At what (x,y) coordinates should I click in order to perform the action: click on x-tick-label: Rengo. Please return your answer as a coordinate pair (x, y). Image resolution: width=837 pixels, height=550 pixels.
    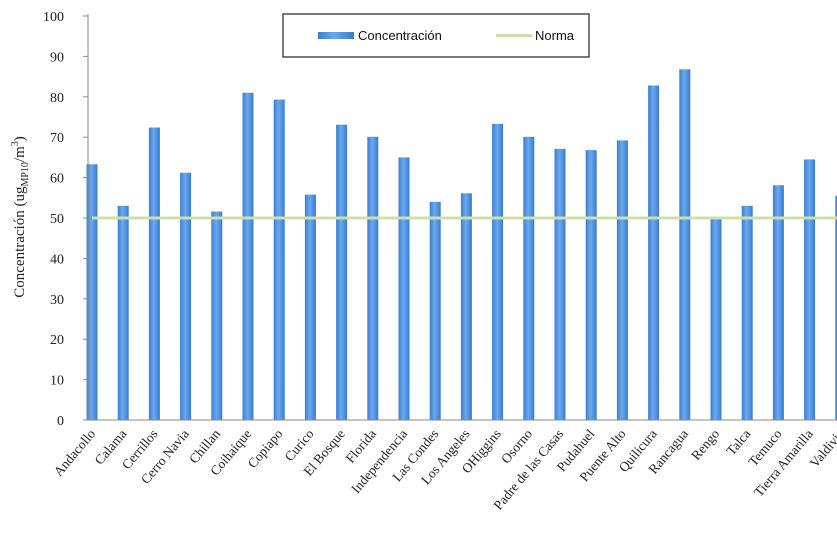
    Looking at the image, I should click on (705, 444).